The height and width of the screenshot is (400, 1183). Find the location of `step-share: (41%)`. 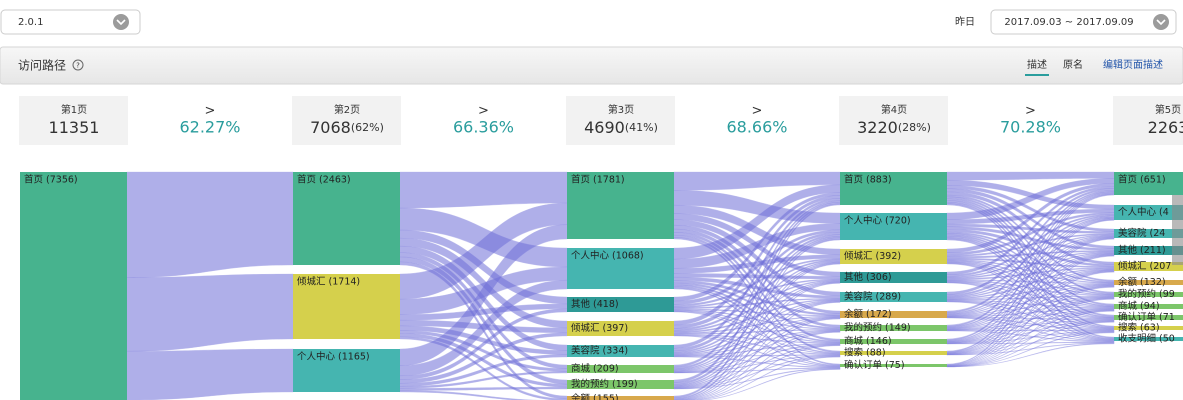

step-share: (41%) is located at coordinates (641, 127).